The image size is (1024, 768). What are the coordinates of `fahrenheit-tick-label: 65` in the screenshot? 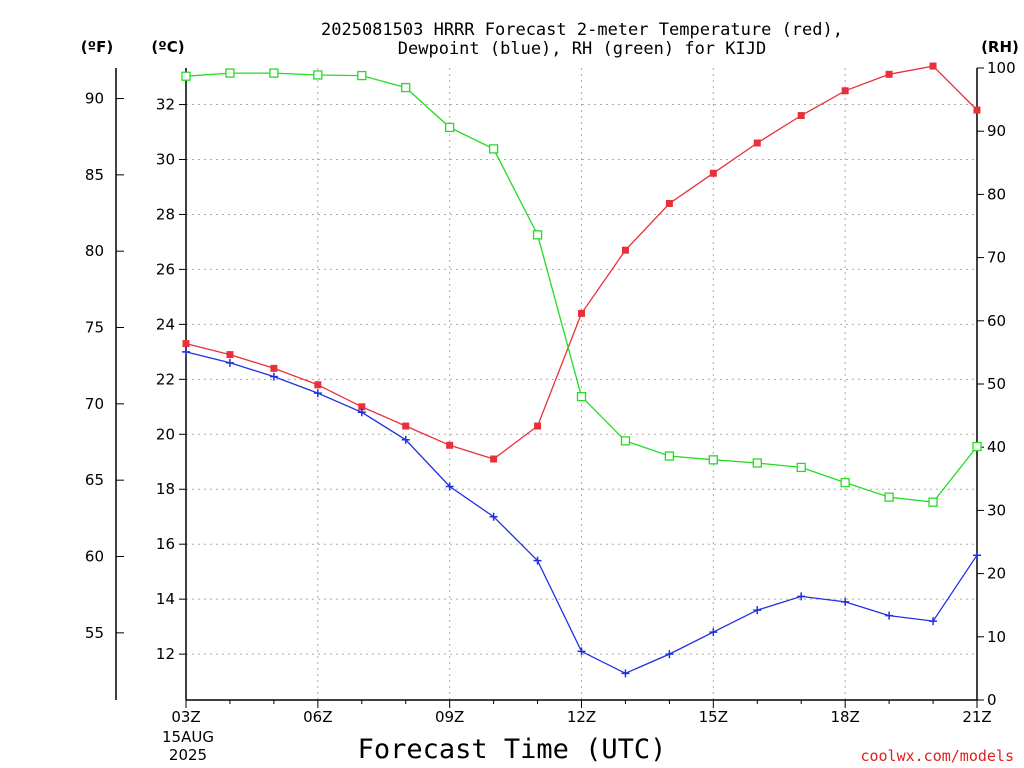 It's located at (94, 480).